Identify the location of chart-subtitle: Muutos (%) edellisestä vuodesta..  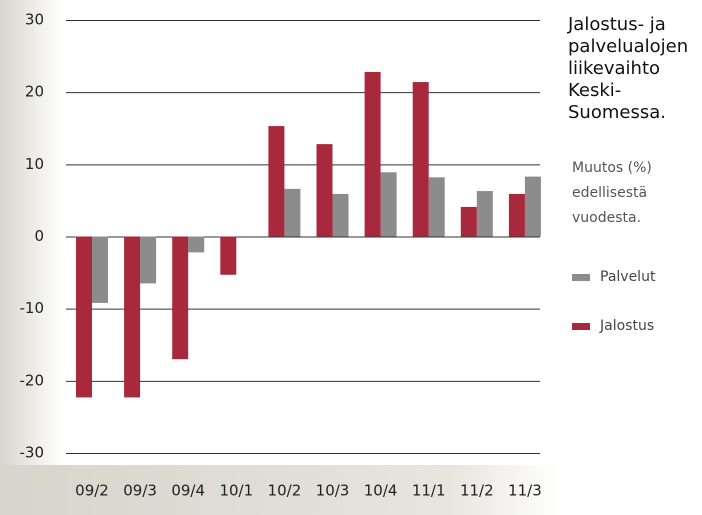
(612, 193).